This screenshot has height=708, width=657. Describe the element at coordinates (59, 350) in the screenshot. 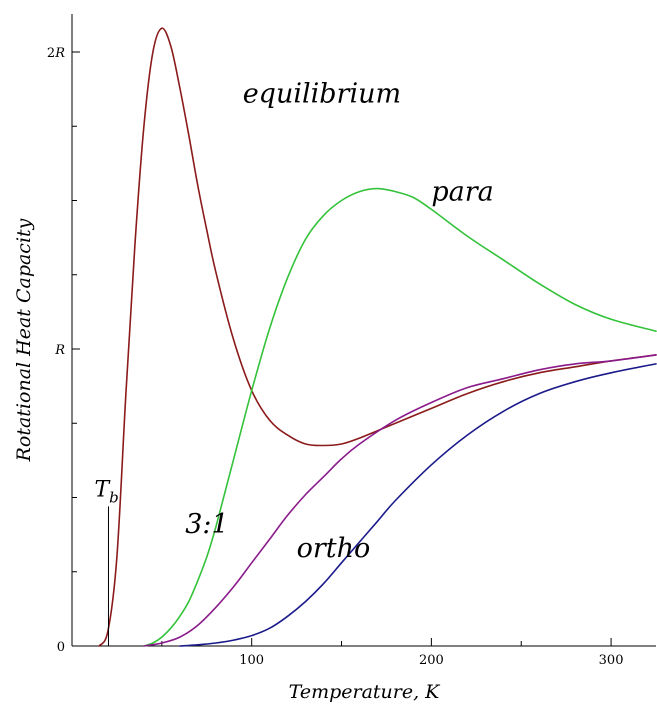

I see `y-tick-label-1: R` at that location.